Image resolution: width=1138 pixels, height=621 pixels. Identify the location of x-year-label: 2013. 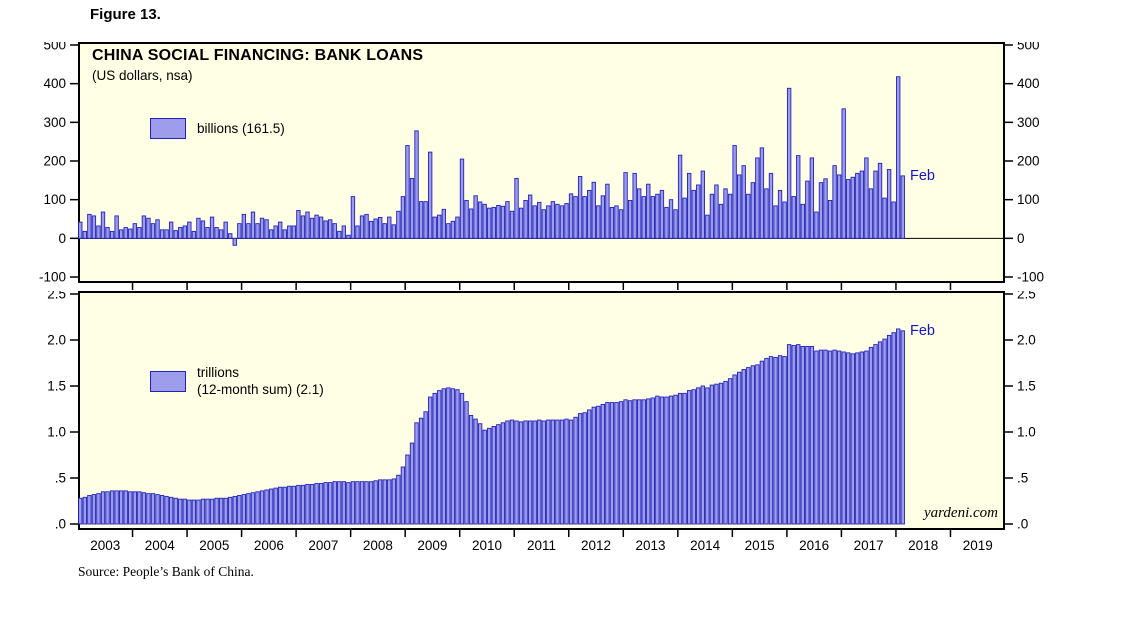
(651, 545).